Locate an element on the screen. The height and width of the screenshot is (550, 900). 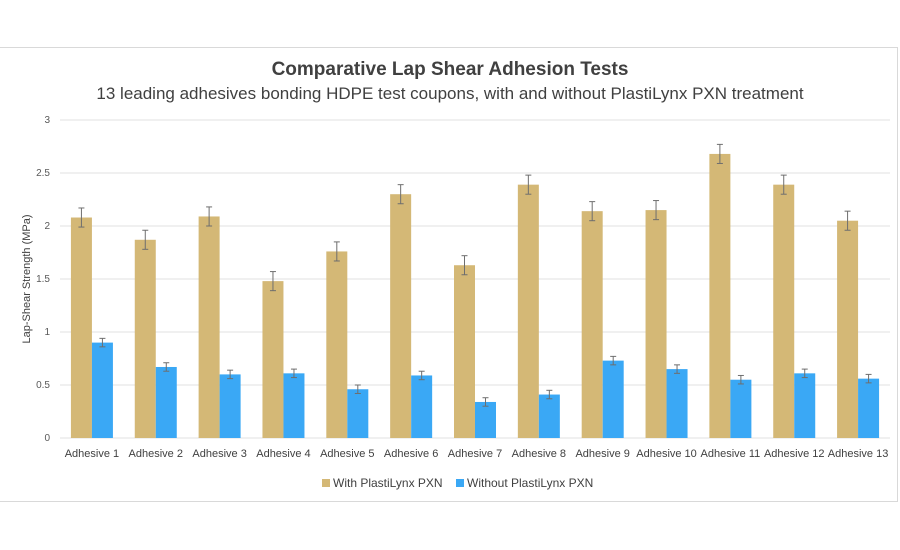
x-tick-label: Adhesive 6 is located at coordinates (411, 454).